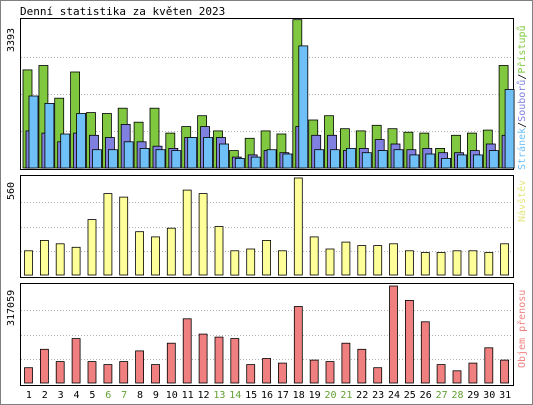 The width and height of the screenshot is (533, 405). What do you see at coordinates (315, 395) in the screenshot?
I see `day-label-19: 19` at bounding box center [315, 395].